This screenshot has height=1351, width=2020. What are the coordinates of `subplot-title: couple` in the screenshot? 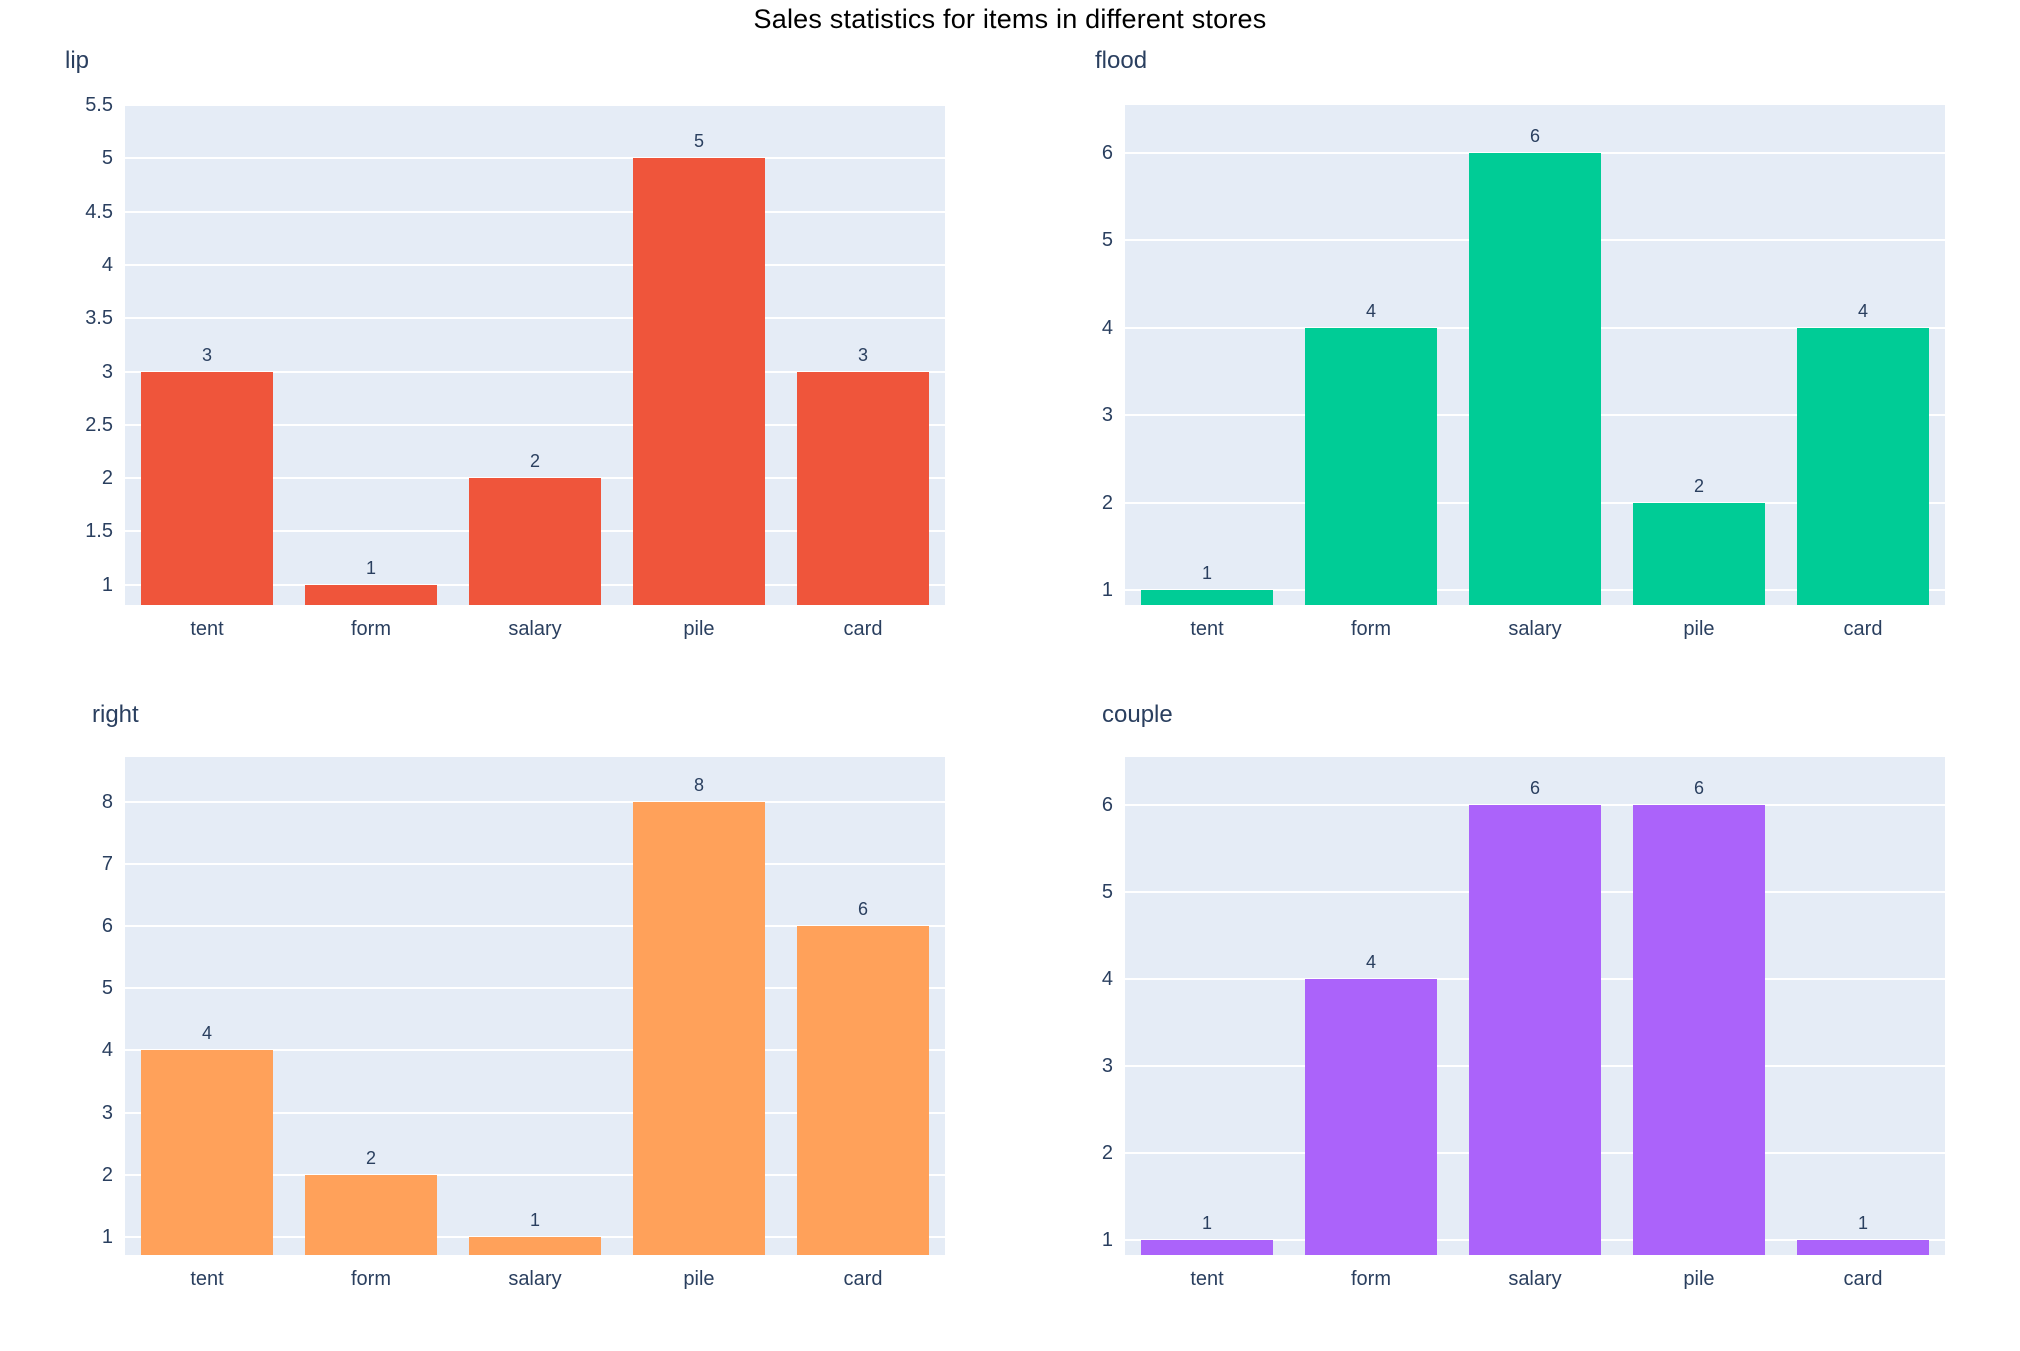 It's located at (1137, 714).